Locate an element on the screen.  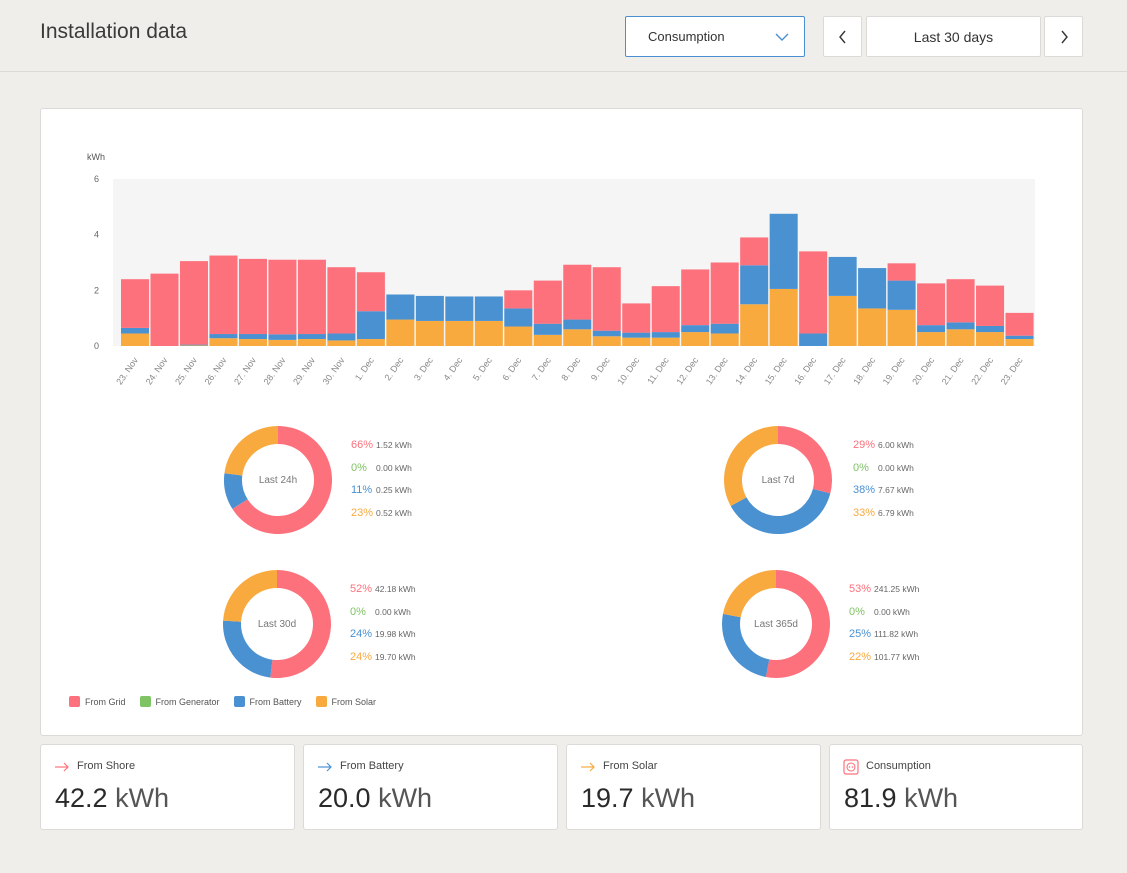
next-period-button is located at coordinates (1063, 36).